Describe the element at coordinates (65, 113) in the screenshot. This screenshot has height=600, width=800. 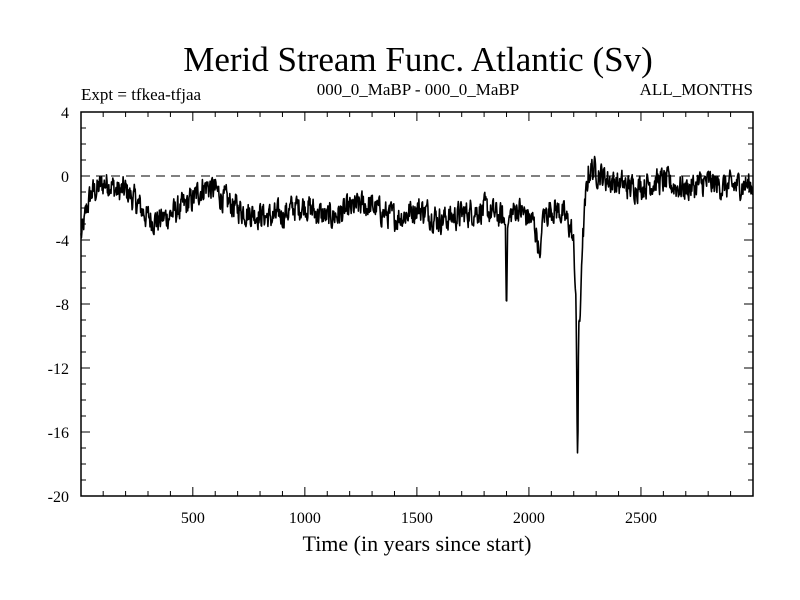
I see `y-tick-label: 4` at that location.